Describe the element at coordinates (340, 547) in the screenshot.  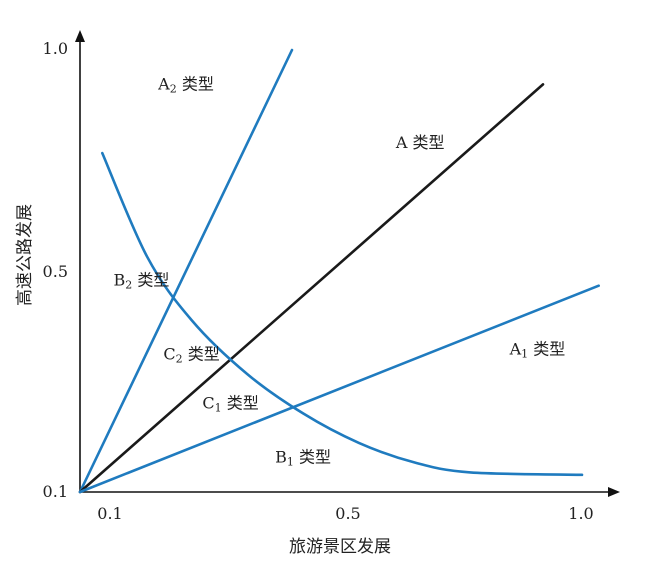
I see `x-axis-title: 旅游景区发展` at that location.